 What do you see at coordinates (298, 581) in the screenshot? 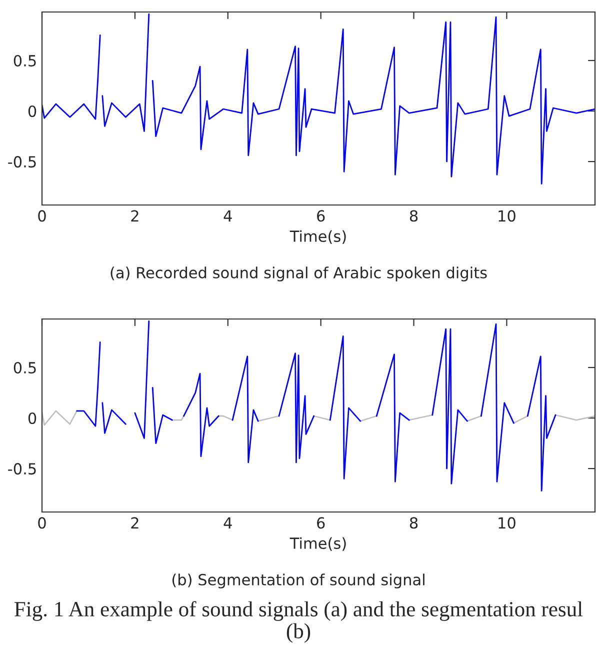
I see `text: (b) Segmentation of sound signal` at bounding box center [298, 581].